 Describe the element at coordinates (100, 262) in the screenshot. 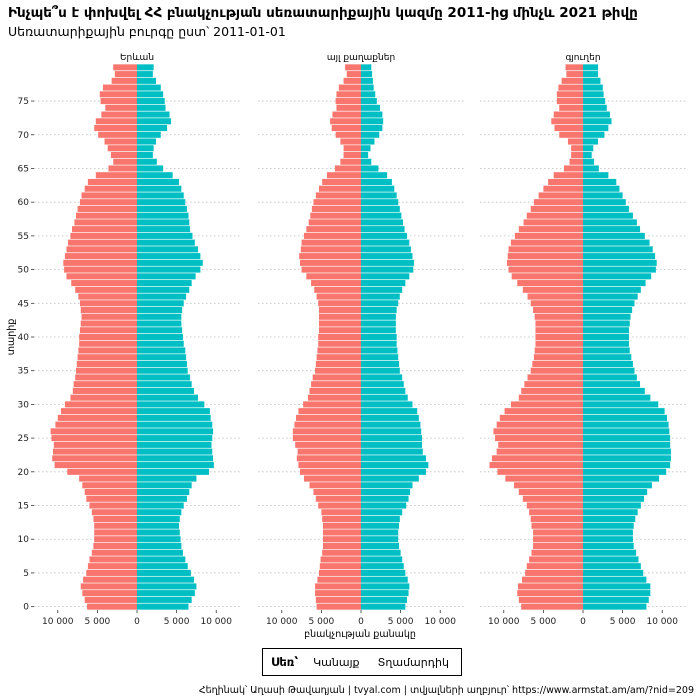

I see `bar-women-p0-age51` at that location.